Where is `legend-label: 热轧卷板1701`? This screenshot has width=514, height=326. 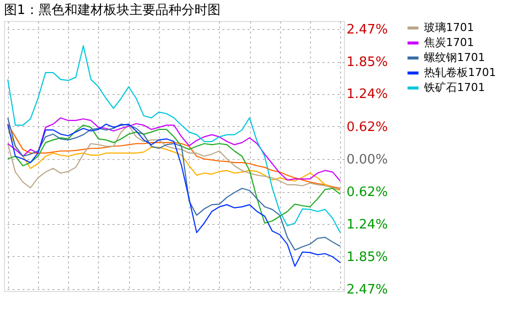 legend-label: 热轧卷板1701 is located at coordinates (460, 72).